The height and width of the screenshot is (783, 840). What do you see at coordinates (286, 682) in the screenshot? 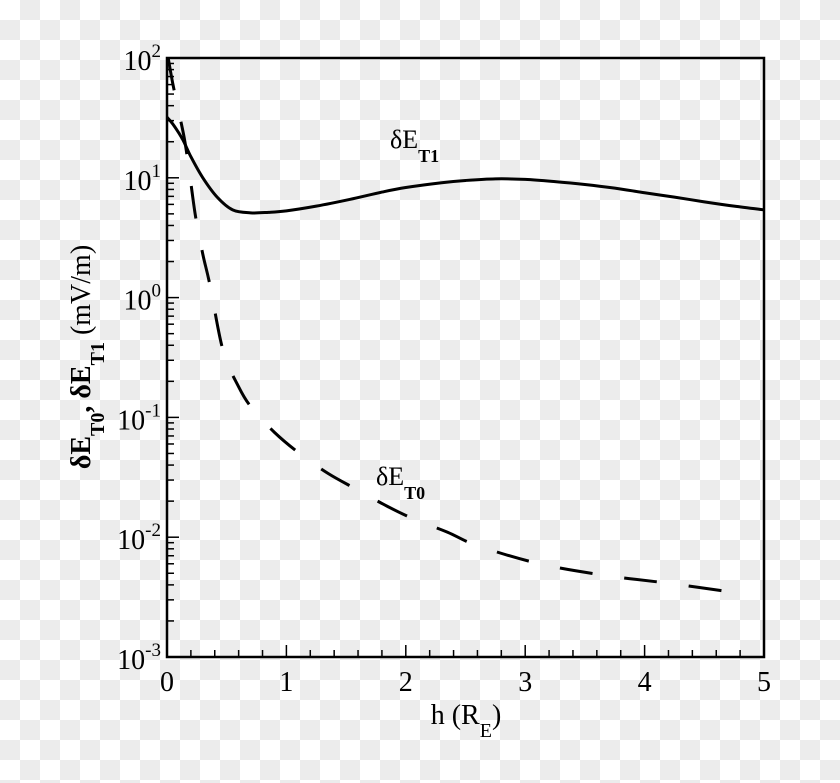
I see `x-tick-label: 1` at bounding box center [286, 682].